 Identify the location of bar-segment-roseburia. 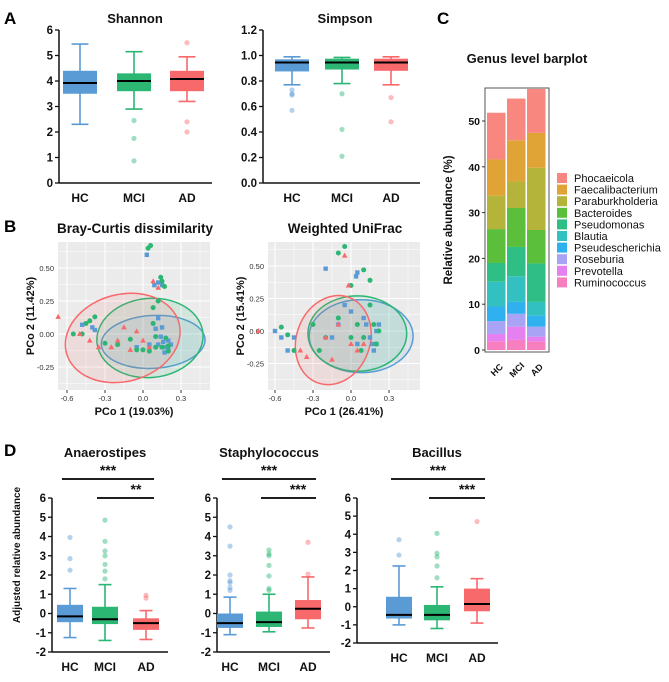
(536, 331).